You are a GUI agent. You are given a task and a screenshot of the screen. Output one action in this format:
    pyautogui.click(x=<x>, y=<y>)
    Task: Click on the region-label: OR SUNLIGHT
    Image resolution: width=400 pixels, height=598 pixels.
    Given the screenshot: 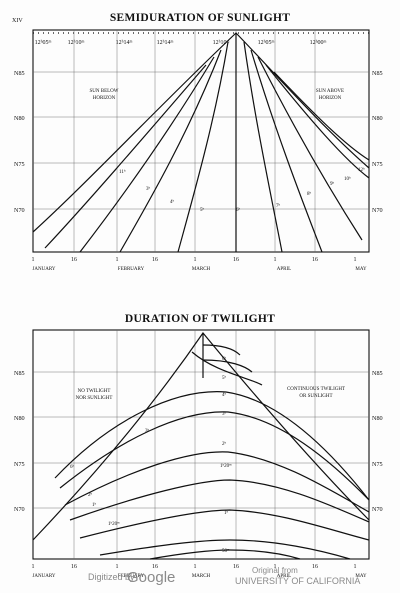 What is the action you would take?
    pyautogui.click(x=315, y=396)
    